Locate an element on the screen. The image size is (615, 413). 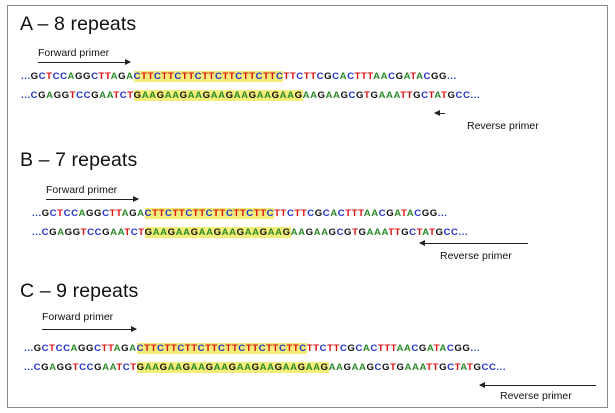
panel-title: B – 7 repeats is located at coordinates (79, 160).